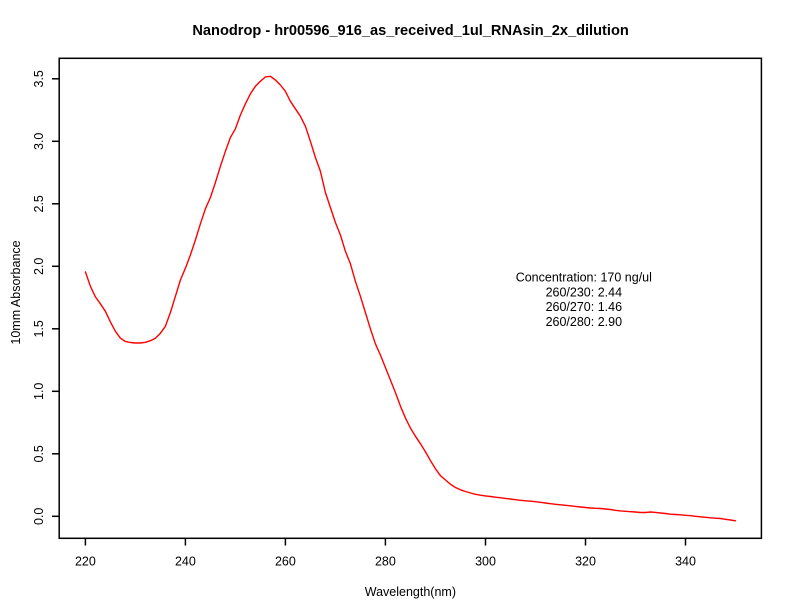 The image size is (792, 612). What do you see at coordinates (39, 516) in the screenshot?
I see `svg-text: 0.0` at bounding box center [39, 516].